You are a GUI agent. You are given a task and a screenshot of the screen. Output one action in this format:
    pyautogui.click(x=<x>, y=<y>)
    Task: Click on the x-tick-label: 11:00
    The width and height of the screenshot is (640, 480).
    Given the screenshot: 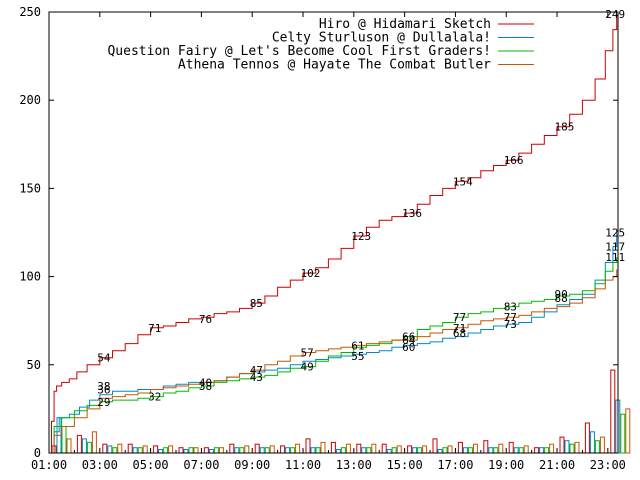 What is the action you would take?
    pyautogui.click(x=303, y=465)
    